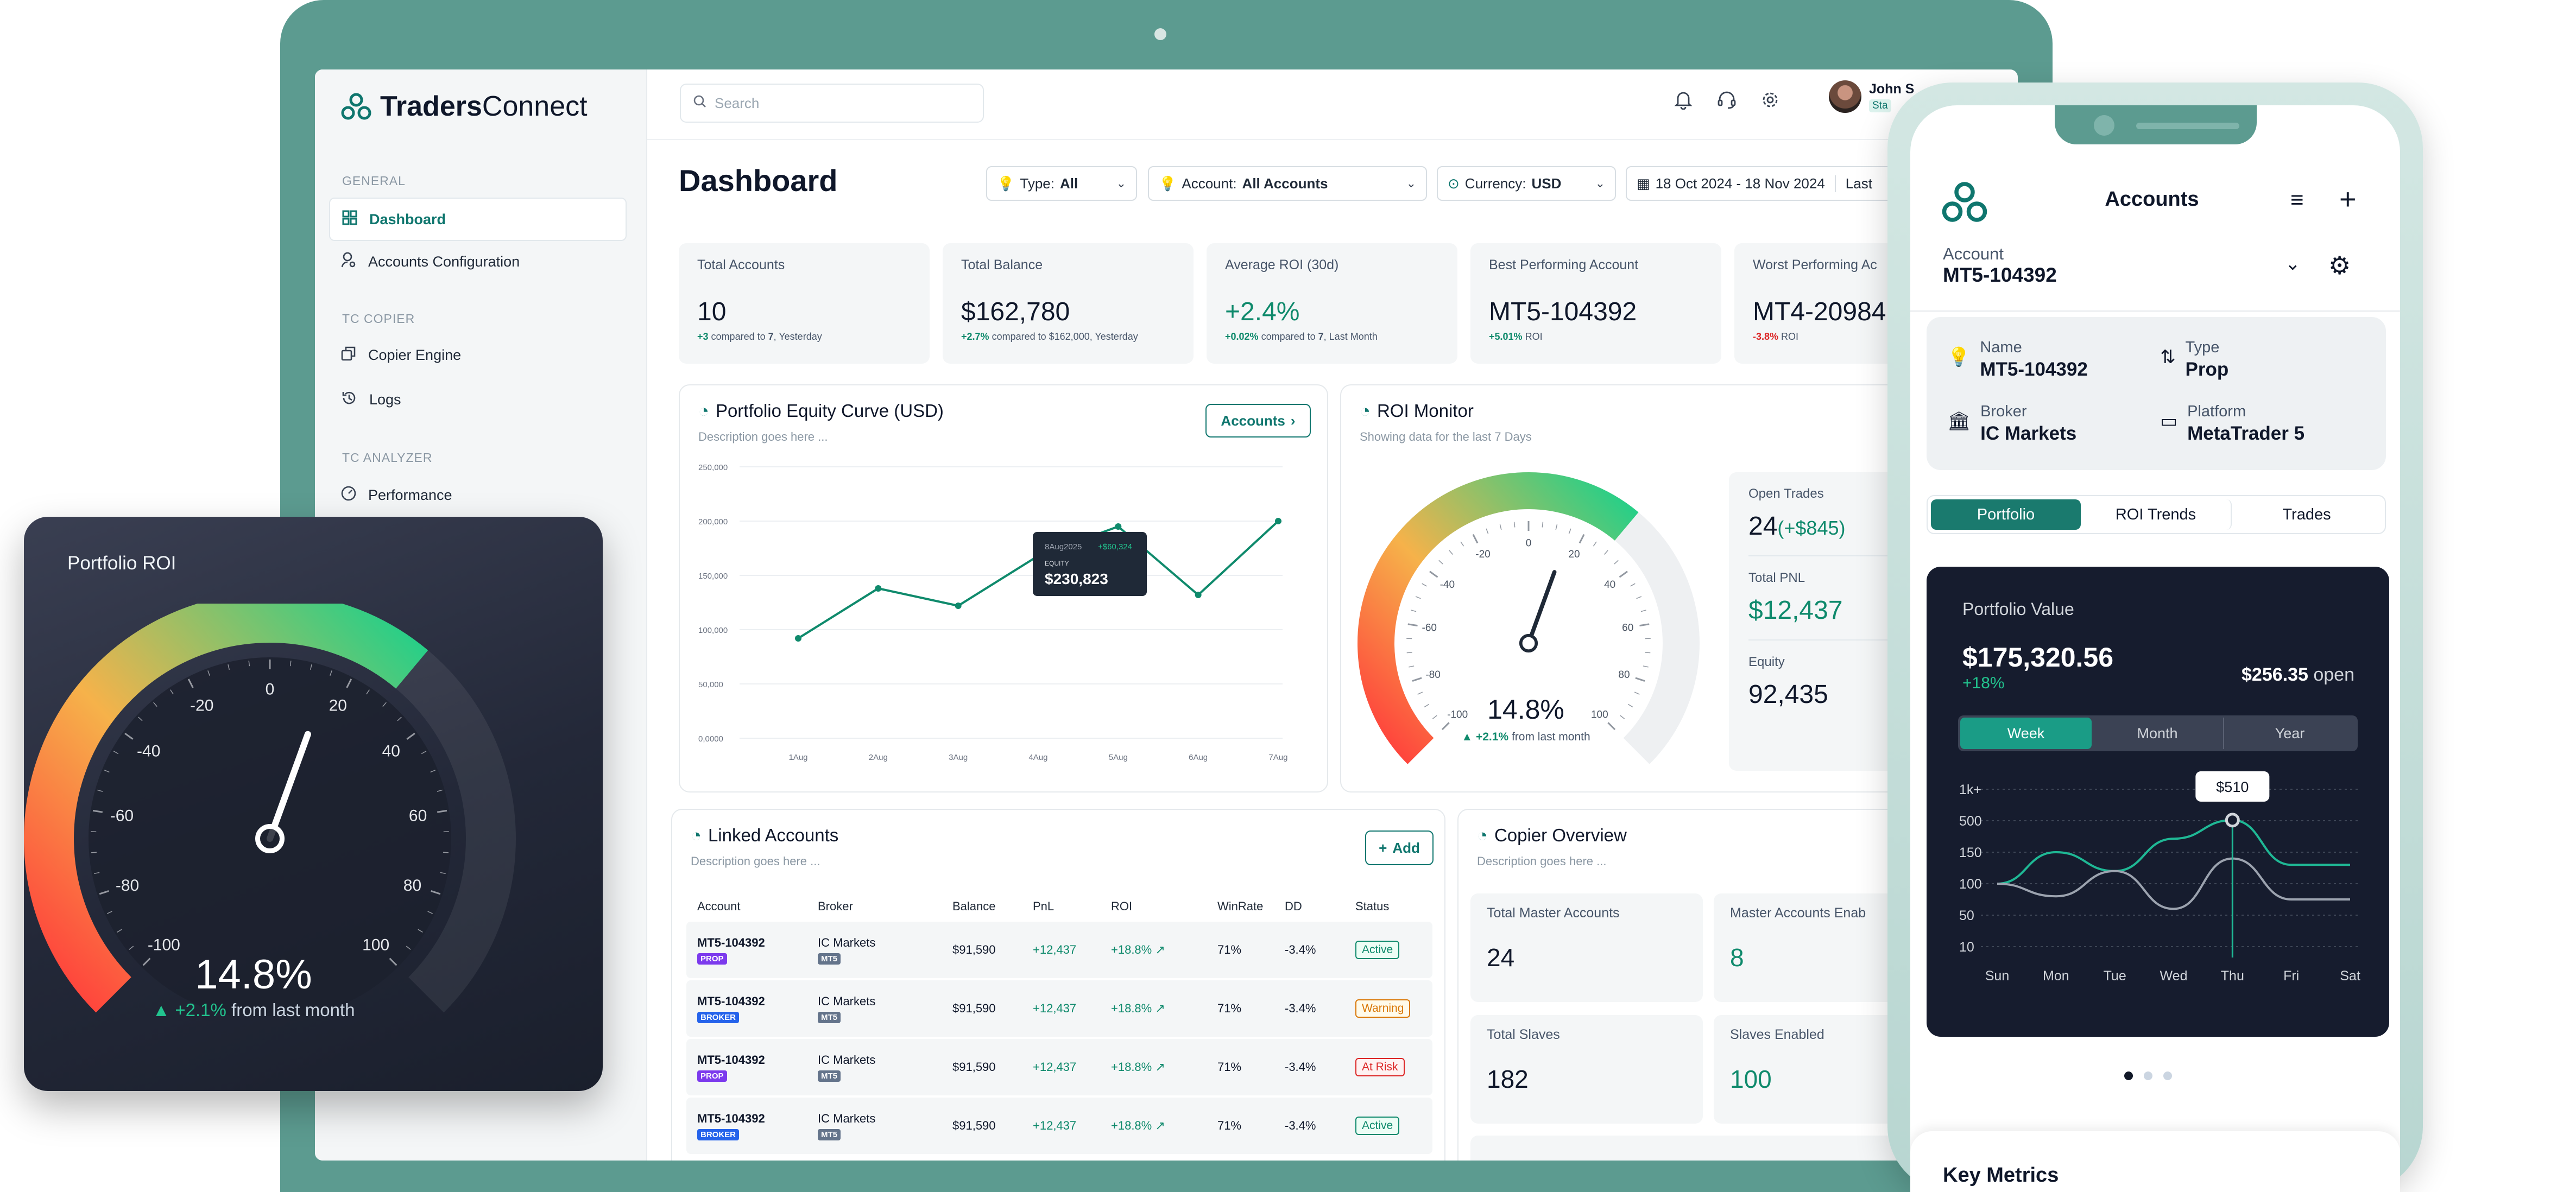  What do you see at coordinates (478, 355) in the screenshot?
I see `sidebar-item-copier-engine: Copier Engine` at bounding box center [478, 355].